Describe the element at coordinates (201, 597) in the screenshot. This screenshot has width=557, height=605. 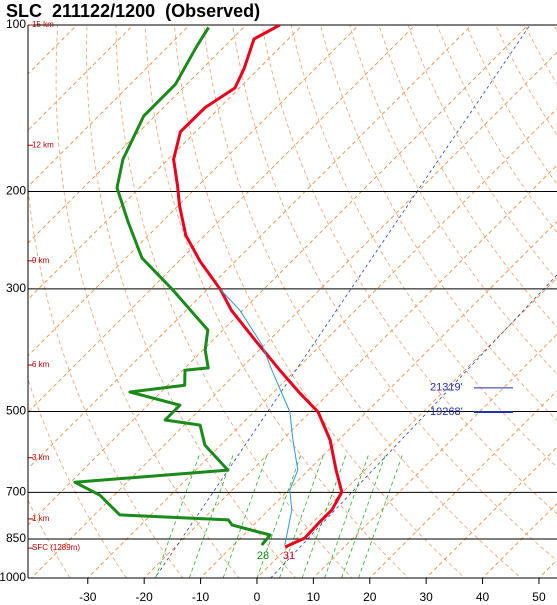
I see `x-tick-label: -10` at that location.